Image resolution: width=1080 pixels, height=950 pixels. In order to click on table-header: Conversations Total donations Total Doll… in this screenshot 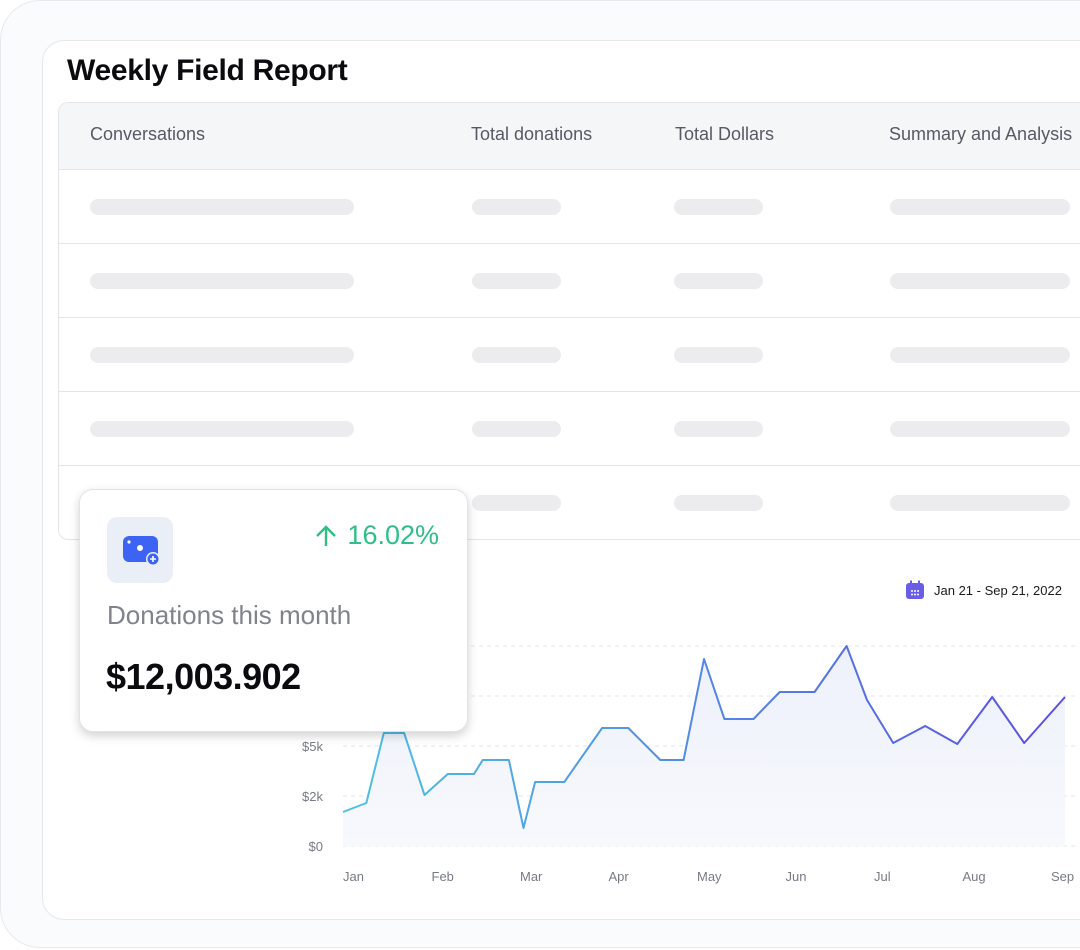, I will do `click(569, 136)`.